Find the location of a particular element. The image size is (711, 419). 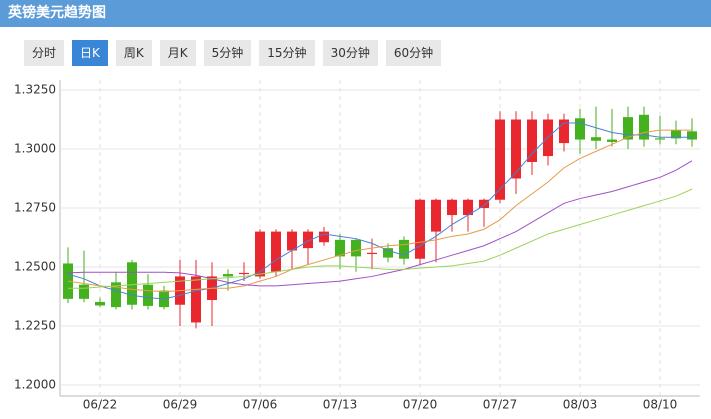

header: 英镑美元趋势图 is located at coordinates (355, 13).